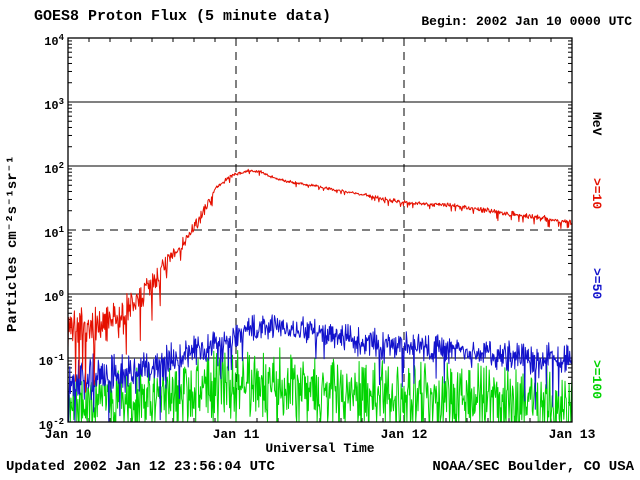  Describe the element at coordinates (320, 448) in the screenshot. I see `x-axis-label: Universal Time` at that location.